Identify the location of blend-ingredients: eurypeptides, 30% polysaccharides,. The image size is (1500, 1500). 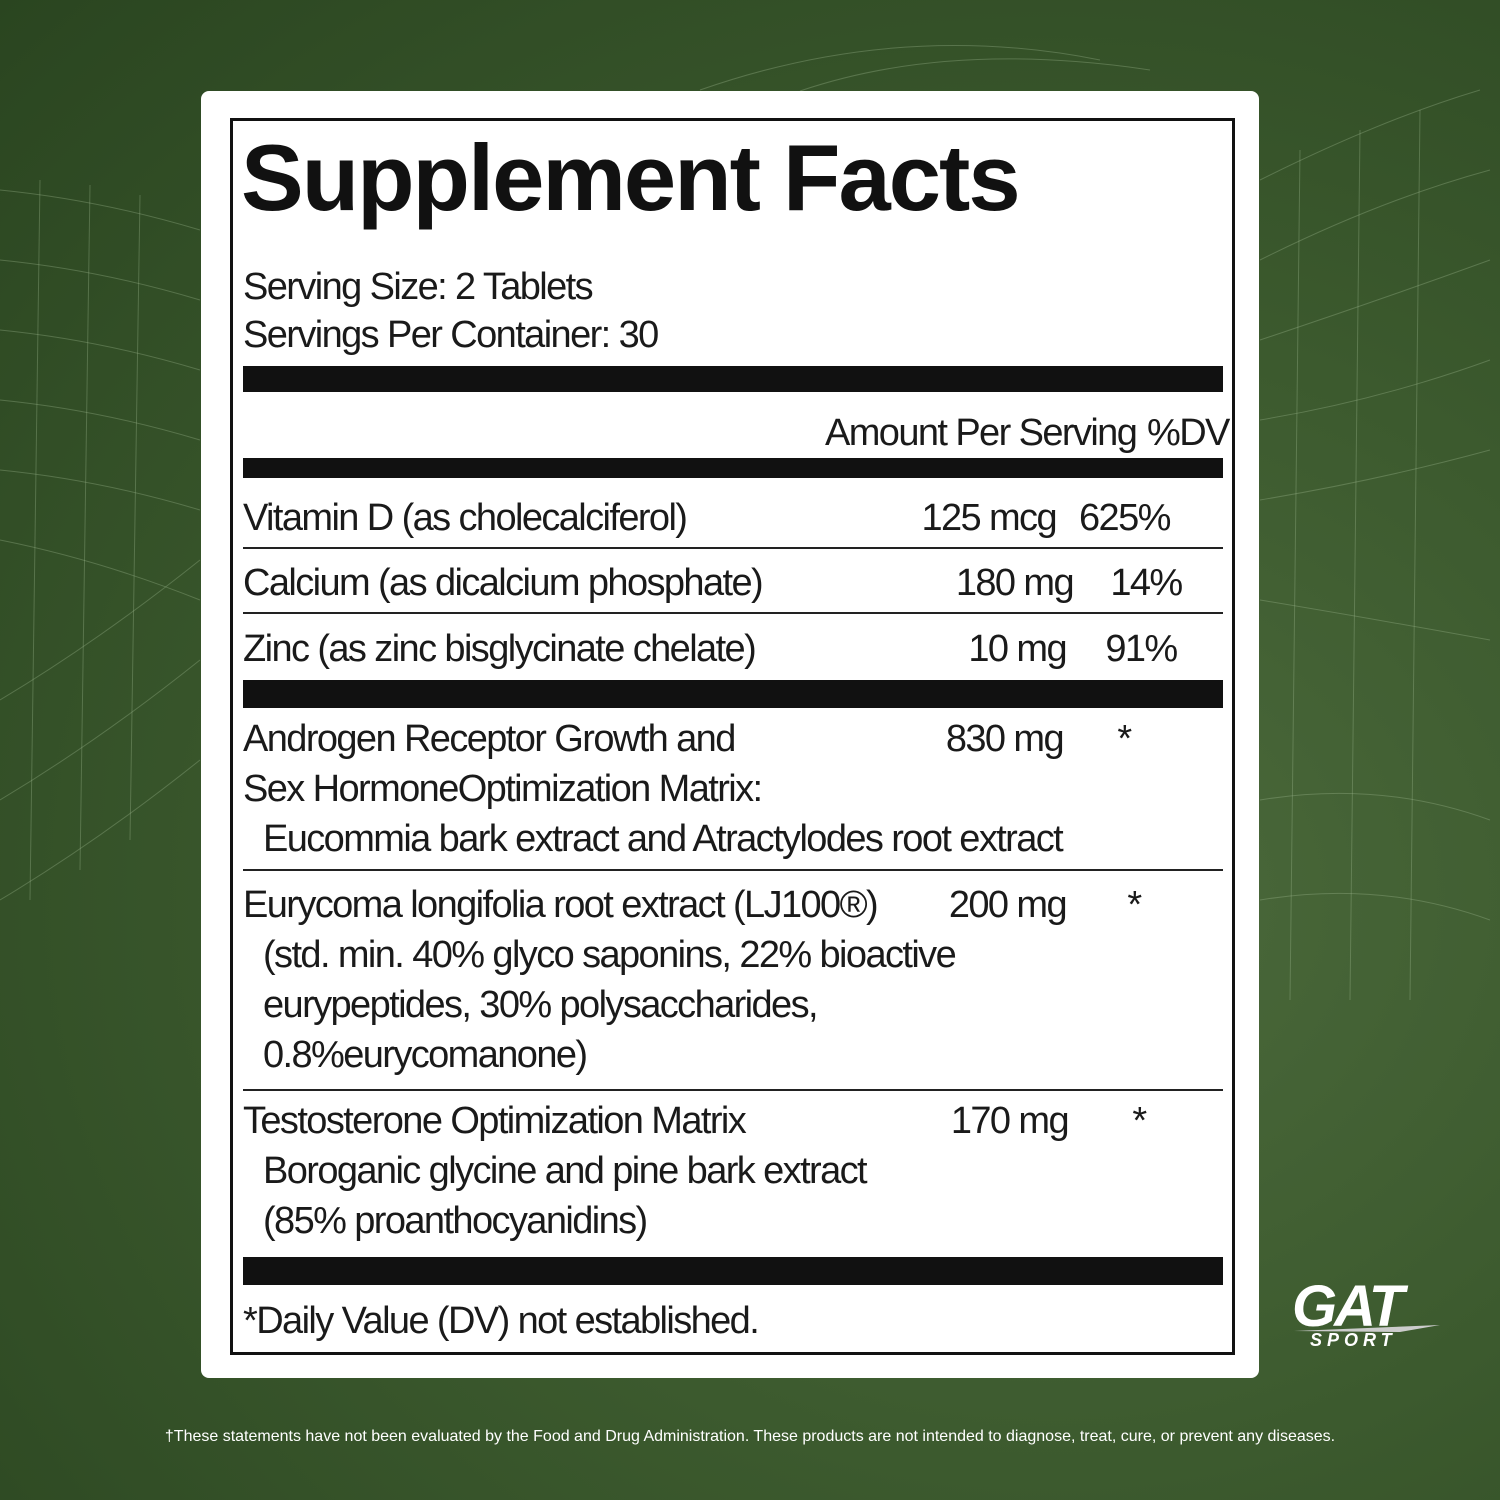
(541, 1005).